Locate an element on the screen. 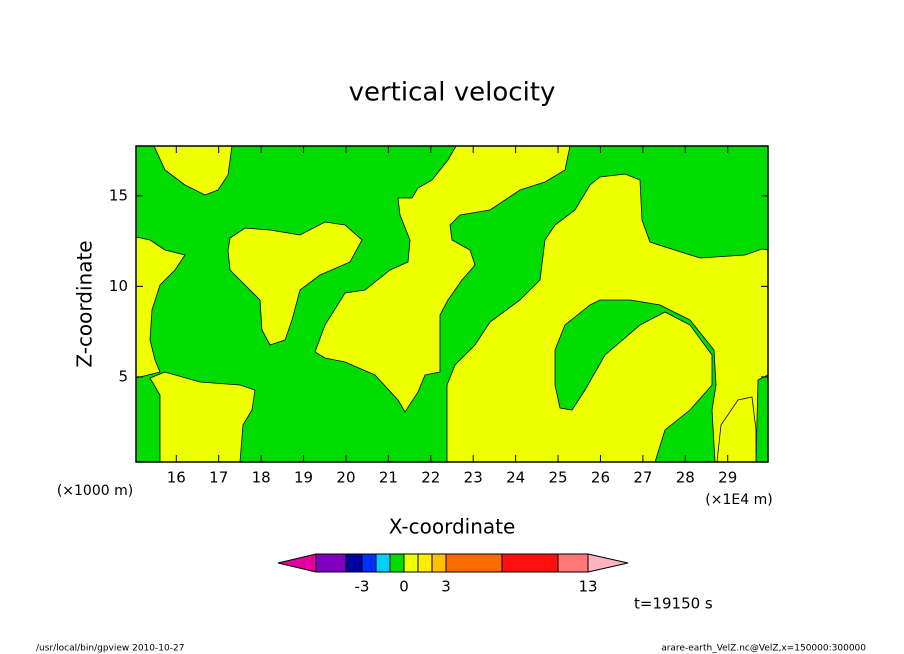 The image size is (904, 654). time-label: t=19150 s is located at coordinates (673, 604).